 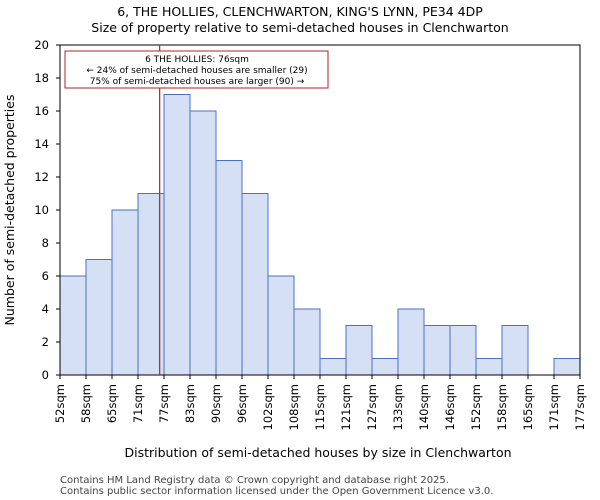 I want to click on y-axis-ticks: 0 2 4 6 8 10 12 14 16 18 20, so click(x=47, y=210).